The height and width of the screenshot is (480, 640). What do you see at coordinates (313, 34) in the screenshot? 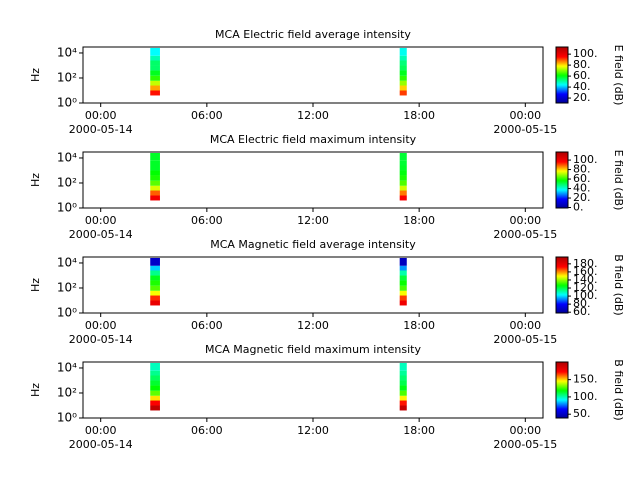
I see `panel-title: MCA Electric field average intensity` at bounding box center [313, 34].